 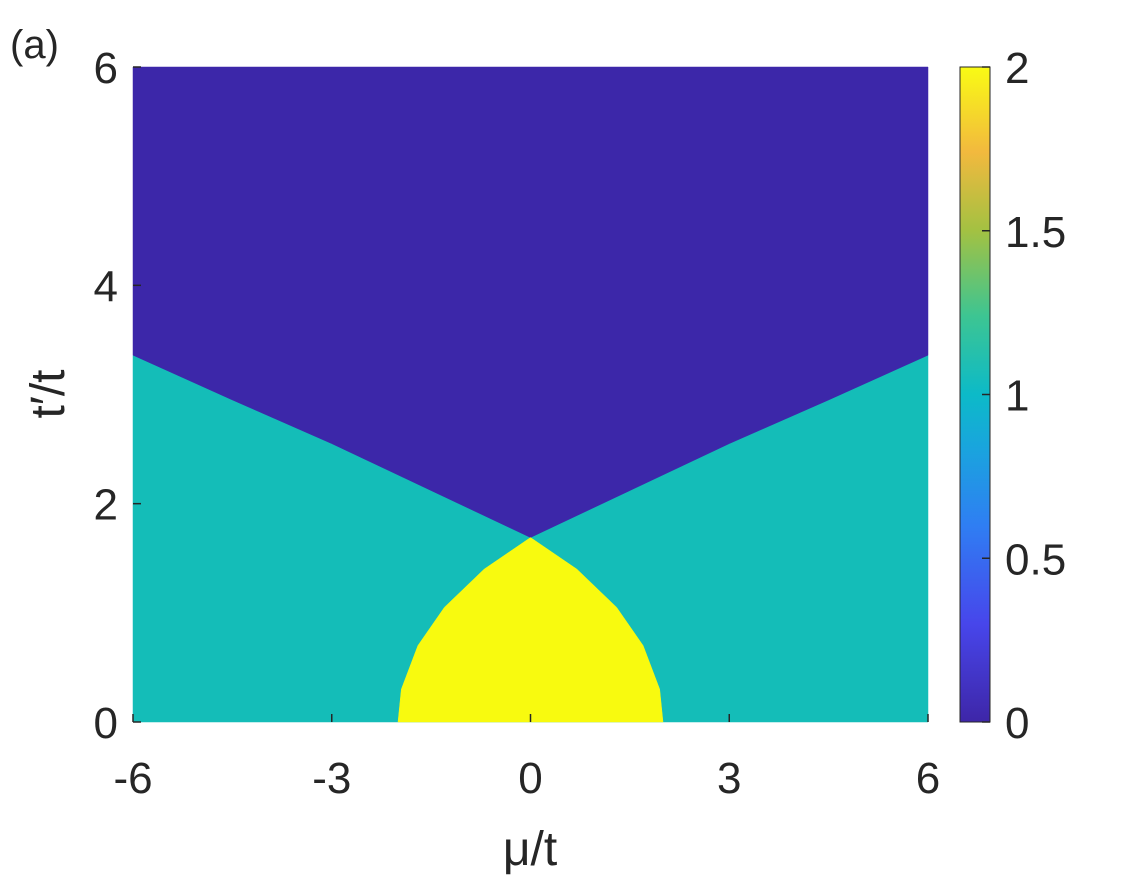 I want to click on colorbar-tick-label: 0, so click(x=1017, y=723).